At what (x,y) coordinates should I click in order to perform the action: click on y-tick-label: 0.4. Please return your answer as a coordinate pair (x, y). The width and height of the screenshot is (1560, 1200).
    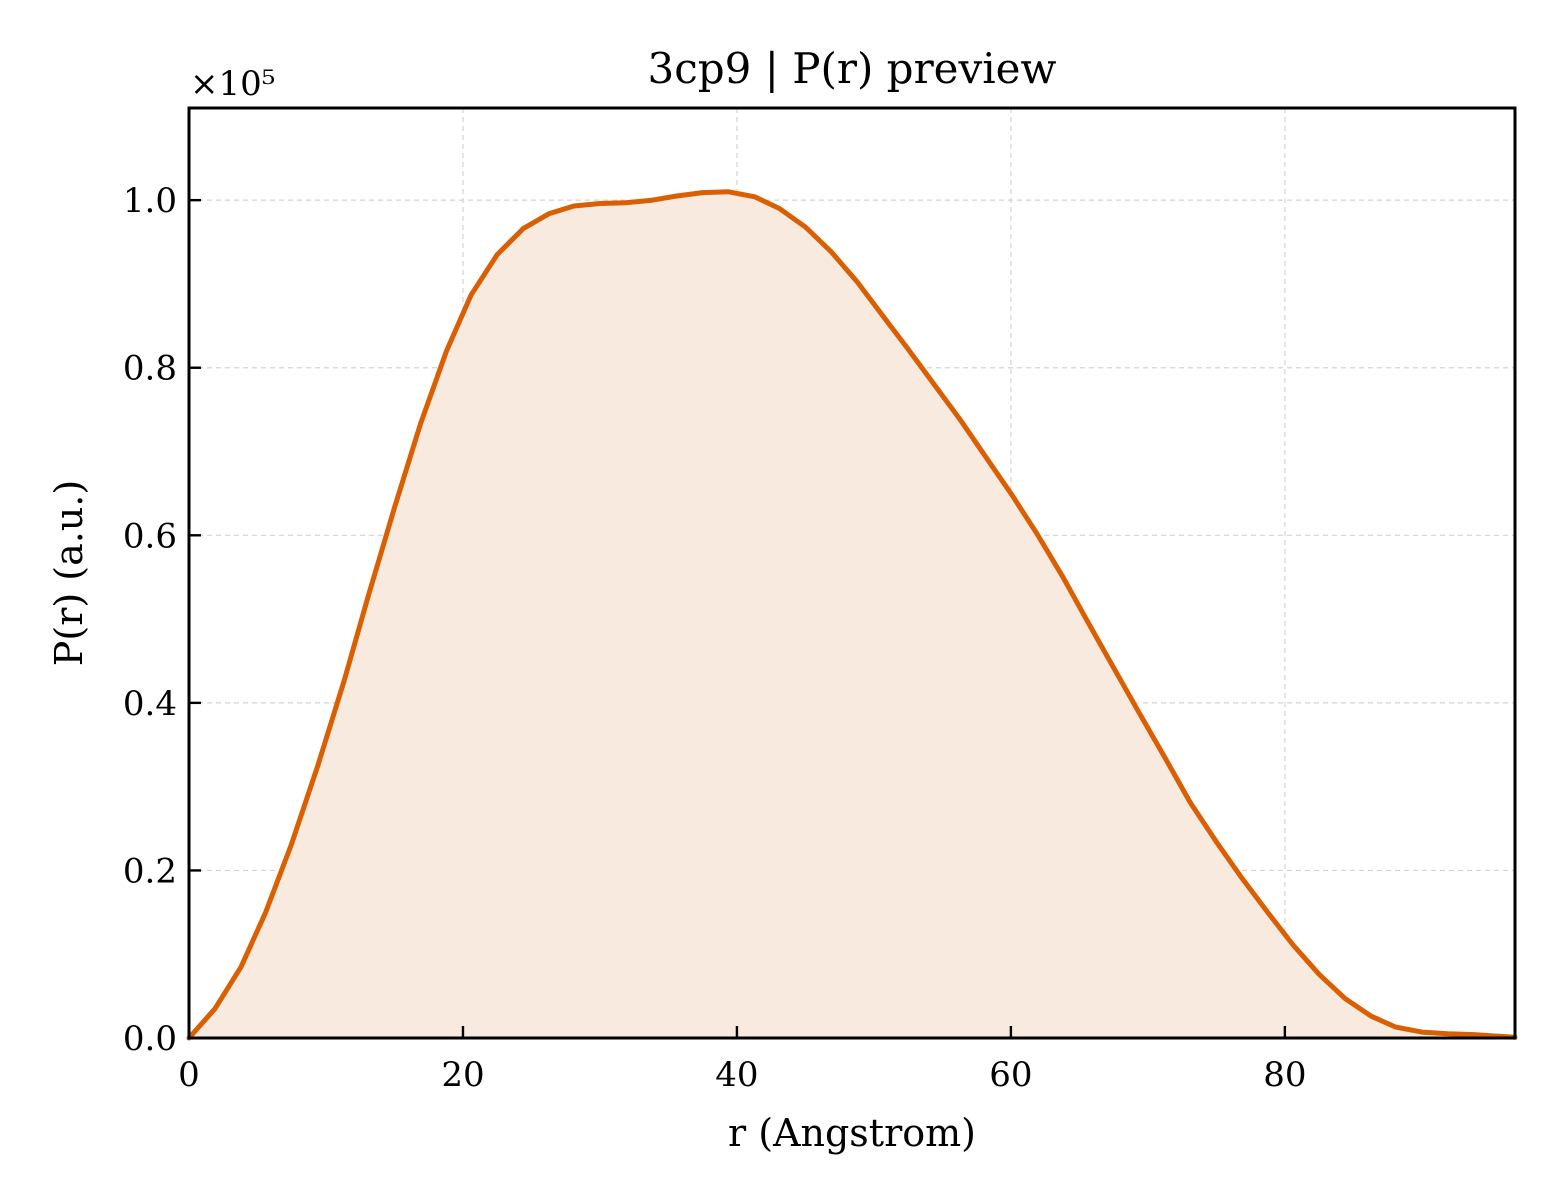
    Looking at the image, I should click on (150, 704).